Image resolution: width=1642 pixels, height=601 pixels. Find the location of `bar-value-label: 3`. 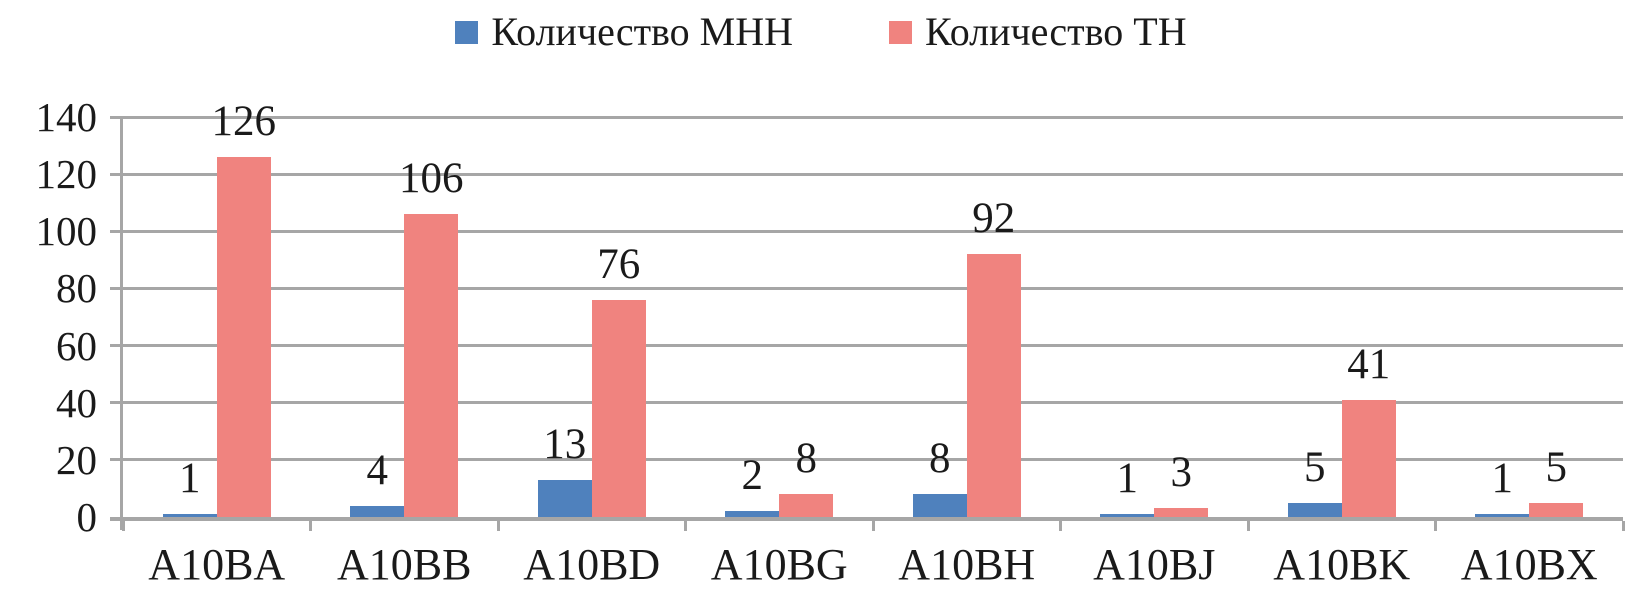

bar-value-label: 3 is located at coordinates (1181, 473).